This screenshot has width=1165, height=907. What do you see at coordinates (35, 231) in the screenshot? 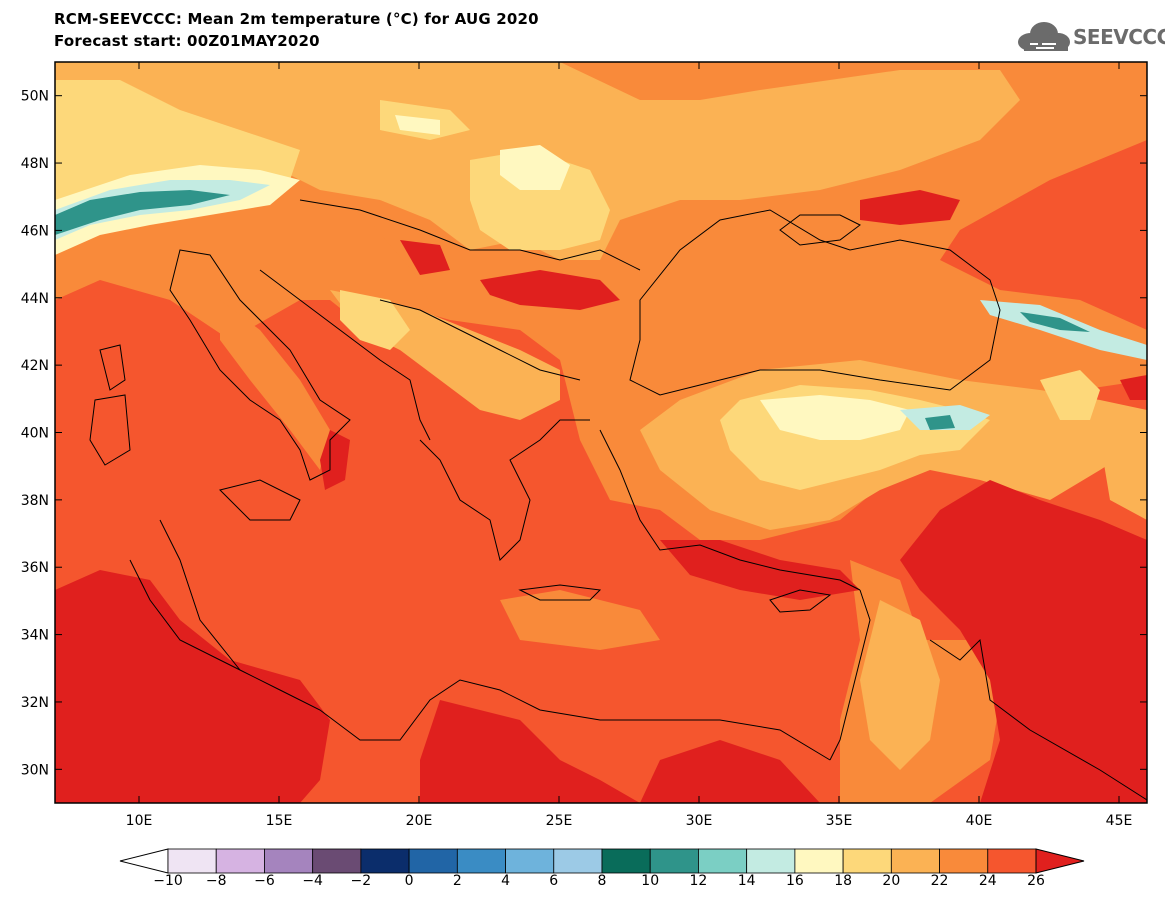
I see `lat-tick-label: 46N` at bounding box center [35, 231].